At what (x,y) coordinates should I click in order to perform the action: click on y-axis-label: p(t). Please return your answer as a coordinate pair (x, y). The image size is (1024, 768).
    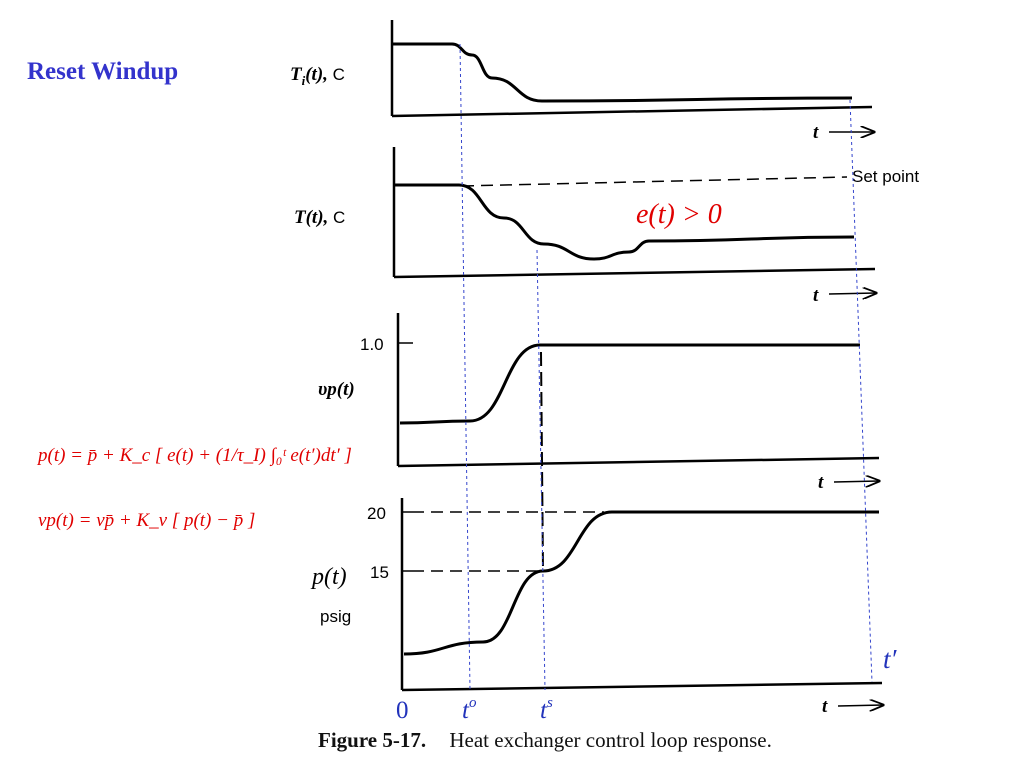
    Looking at the image, I should click on (328, 577).